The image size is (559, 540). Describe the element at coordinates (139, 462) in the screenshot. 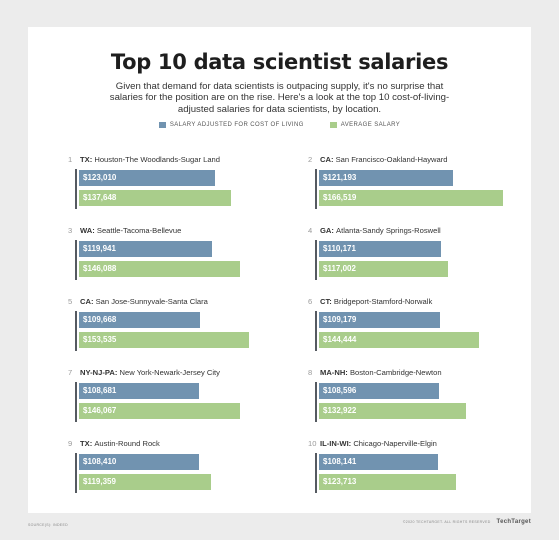

I see `bar-adjusted-salary: $108,410` at that location.